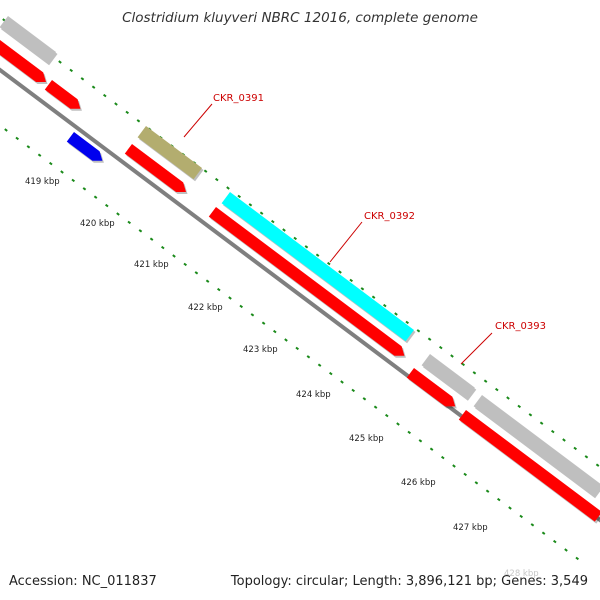  I want to click on ruler-label: 423 kbp, so click(260, 350).